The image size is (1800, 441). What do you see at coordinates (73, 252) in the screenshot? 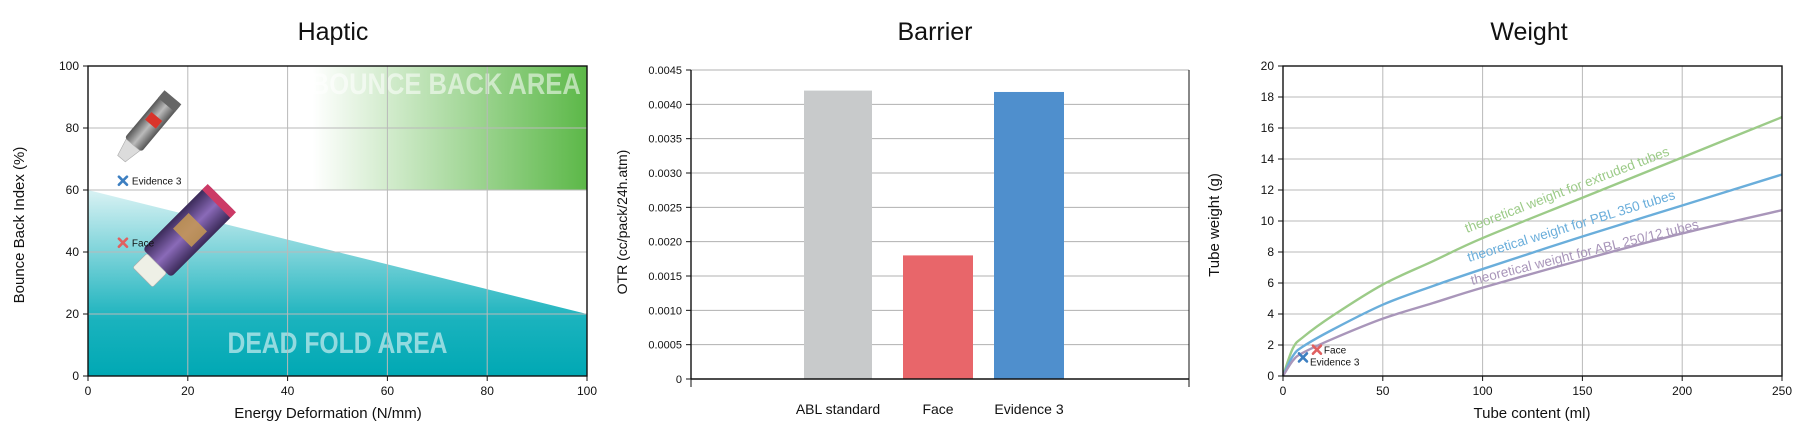
I see `haptic-ytick-label: 40` at bounding box center [73, 252].